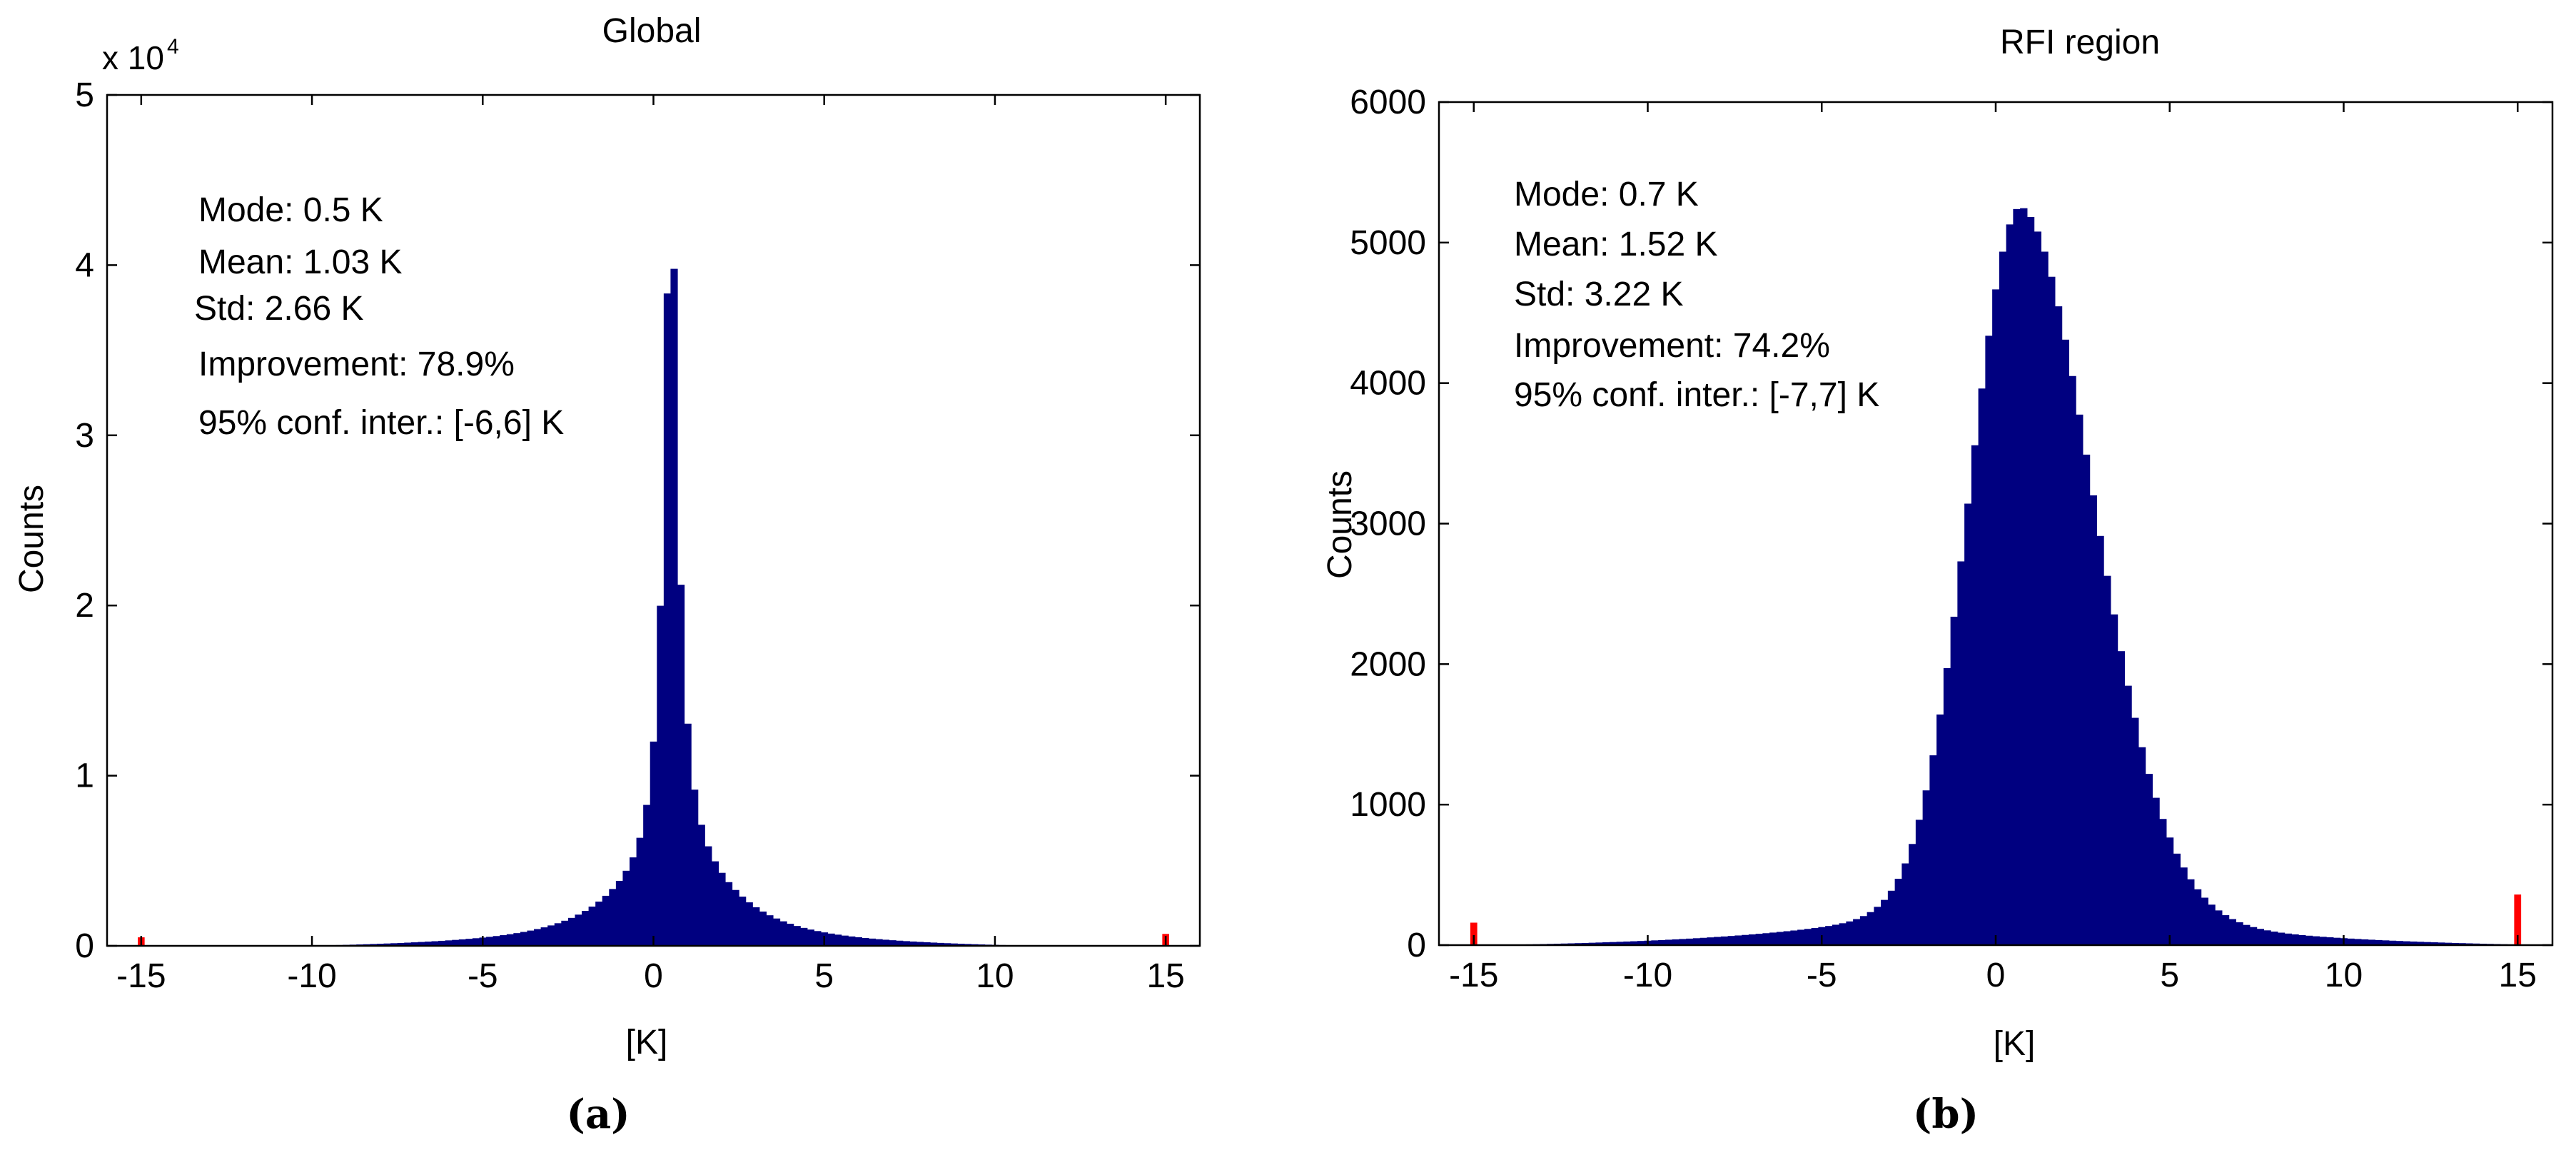  What do you see at coordinates (84, 776) in the screenshot?
I see `chart-a-ytick-label: 1` at bounding box center [84, 776].